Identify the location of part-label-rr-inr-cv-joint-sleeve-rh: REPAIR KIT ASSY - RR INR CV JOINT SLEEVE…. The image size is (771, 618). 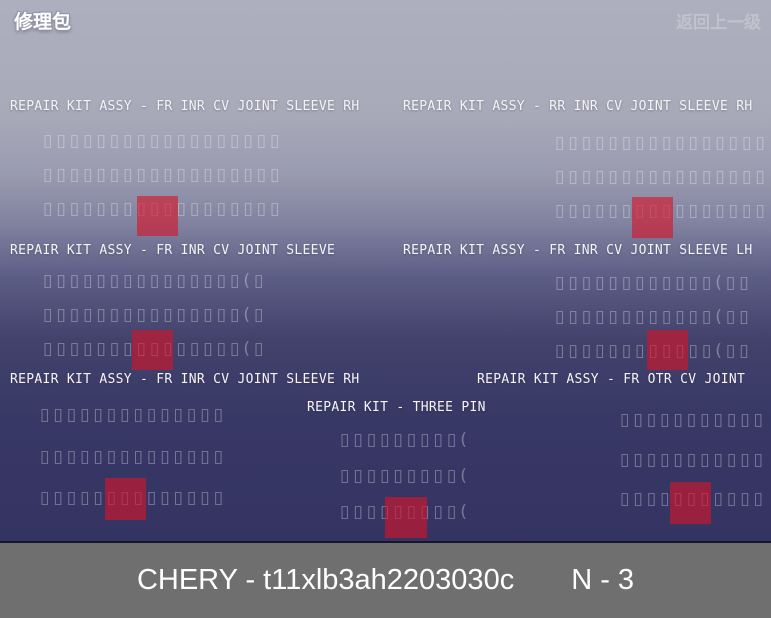
(578, 106).